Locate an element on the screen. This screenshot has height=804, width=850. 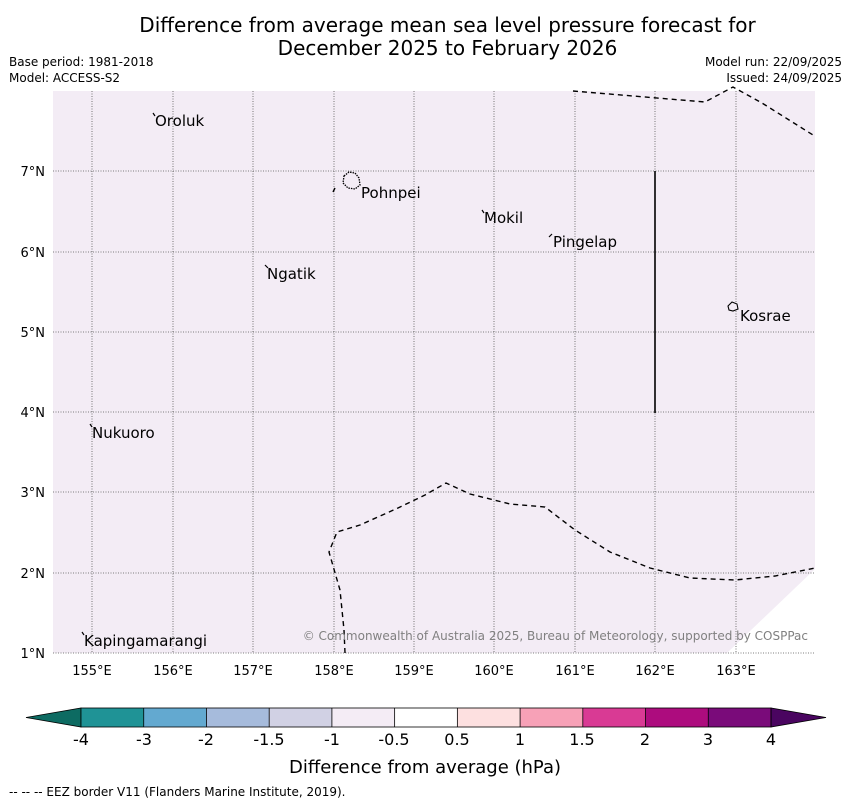
lon-tick: 156°E is located at coordinates (173, 671).